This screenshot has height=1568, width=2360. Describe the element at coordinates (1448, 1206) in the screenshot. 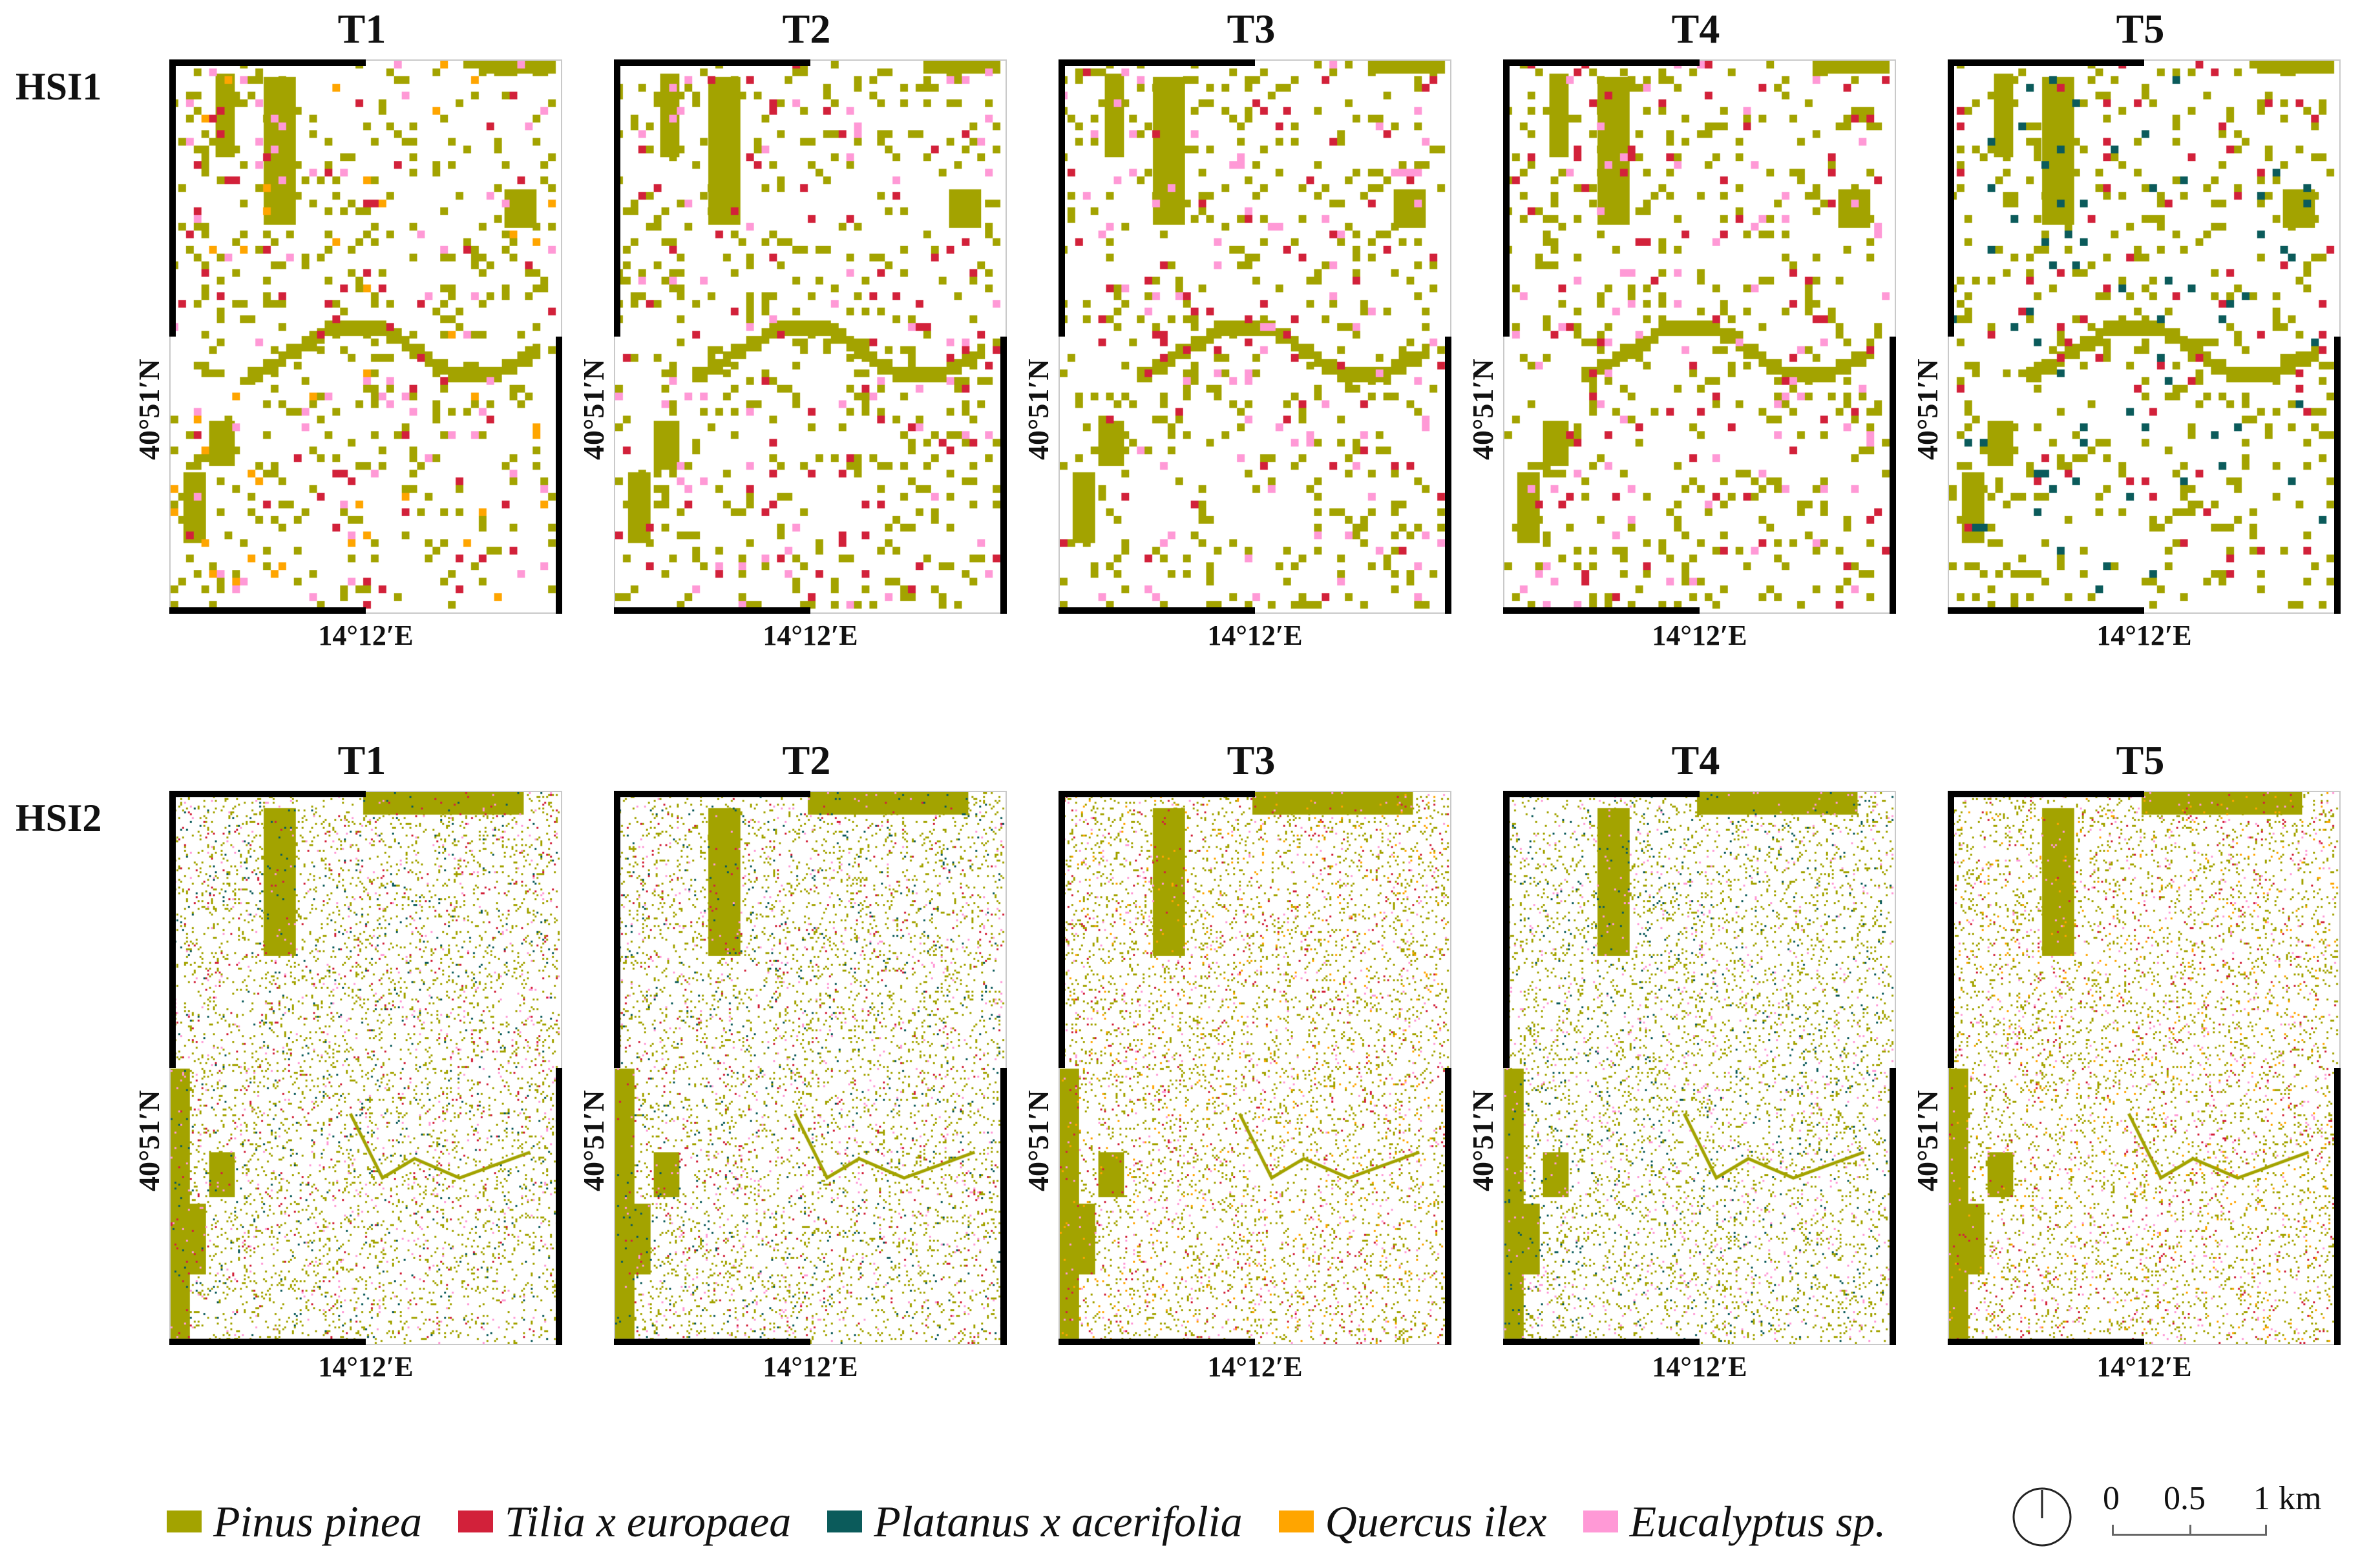

I see `frame-right-hsi2-t3` at that location.